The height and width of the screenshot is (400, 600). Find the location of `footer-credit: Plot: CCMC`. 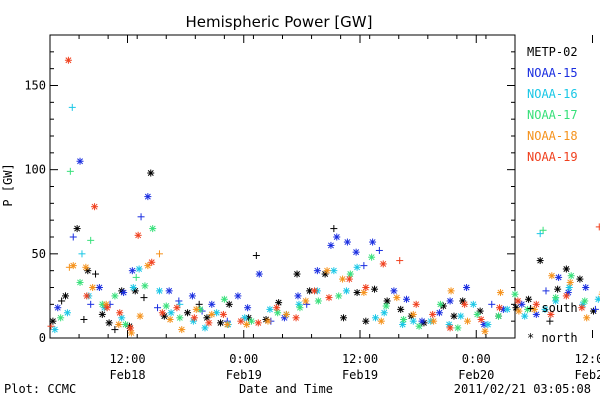

footer-credit: Plot: CCMC is located at coordinates (40, 389).